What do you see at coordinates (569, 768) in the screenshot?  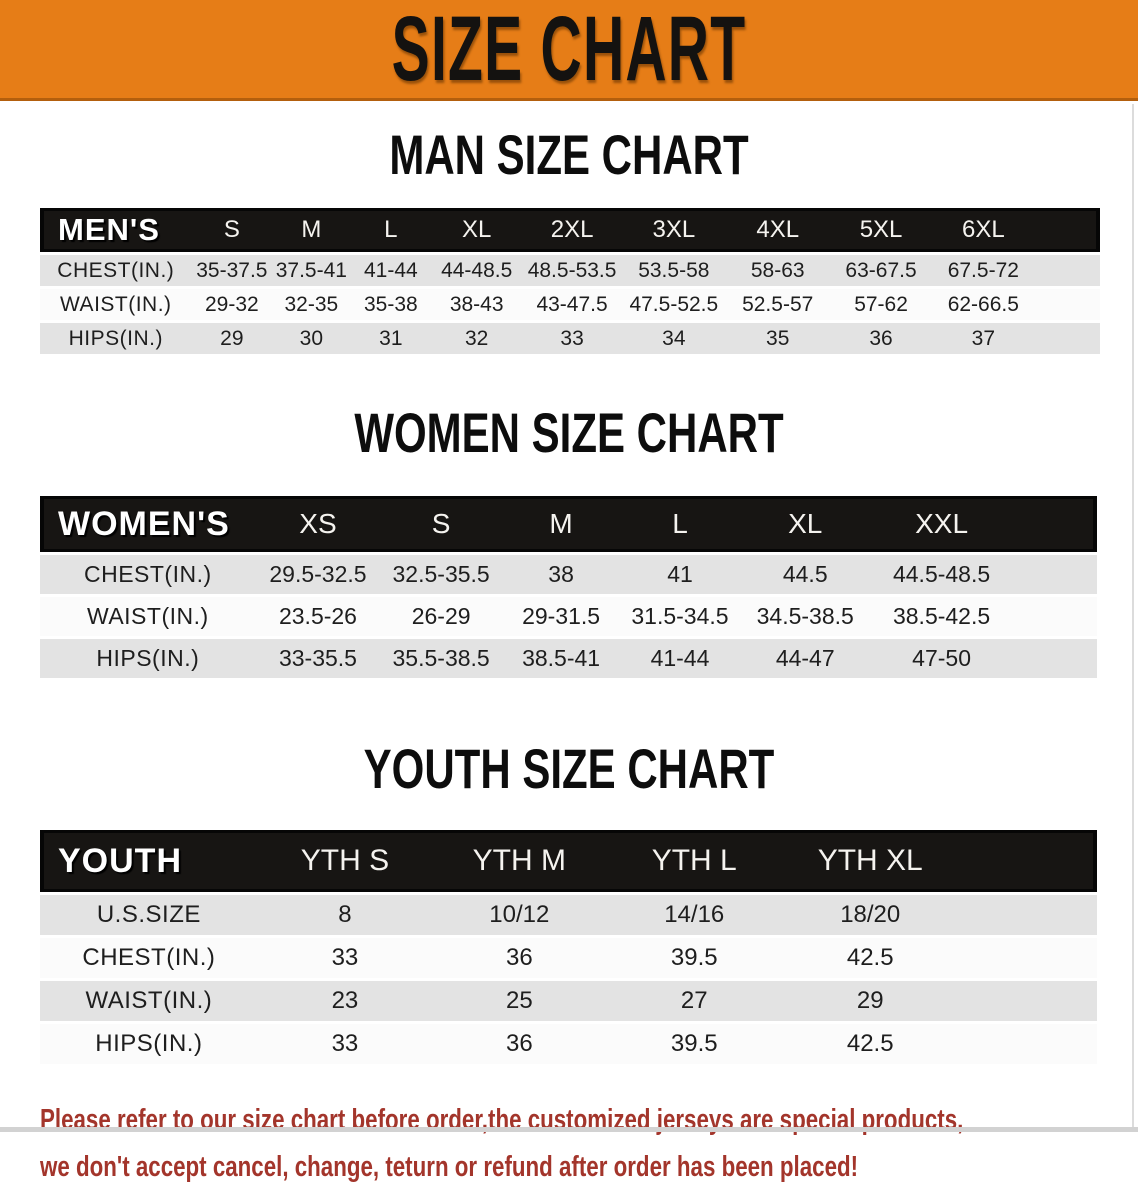 I see `section-heading: YOUTH SIZE CHART` at bounding box center [569, 768].